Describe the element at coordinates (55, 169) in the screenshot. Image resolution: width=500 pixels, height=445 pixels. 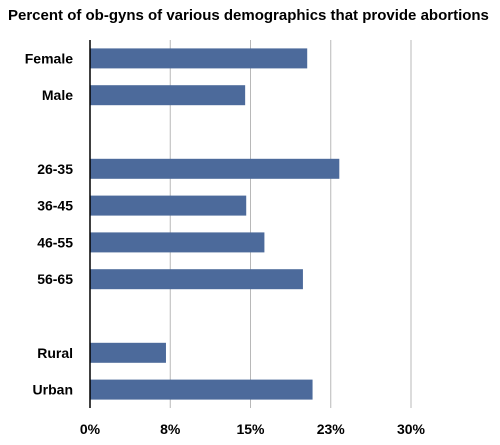
I see `category-label-26-35: 26-35` at that location.